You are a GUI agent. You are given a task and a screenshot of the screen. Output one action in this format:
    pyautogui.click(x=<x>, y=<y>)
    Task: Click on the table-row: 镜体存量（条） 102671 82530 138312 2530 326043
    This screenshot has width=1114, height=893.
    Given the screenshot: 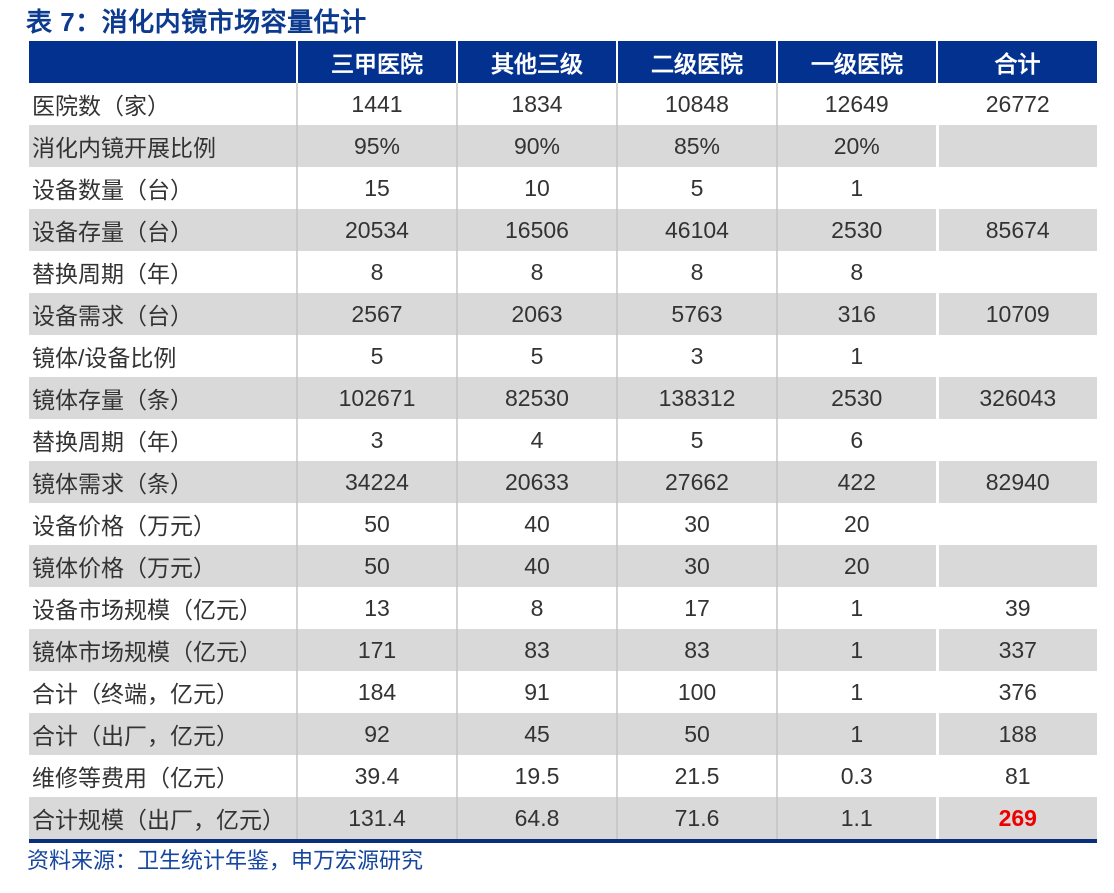 What is the action you would take?
    pyautogui.click(x=563, y=398)
    